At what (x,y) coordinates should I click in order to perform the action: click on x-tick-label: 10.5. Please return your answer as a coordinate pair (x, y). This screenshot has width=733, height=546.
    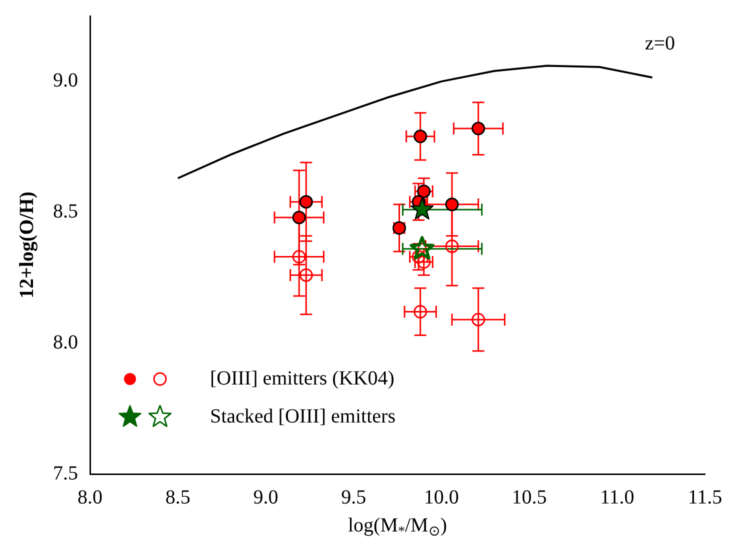
    Looking at the image, I should click on (529, 497).